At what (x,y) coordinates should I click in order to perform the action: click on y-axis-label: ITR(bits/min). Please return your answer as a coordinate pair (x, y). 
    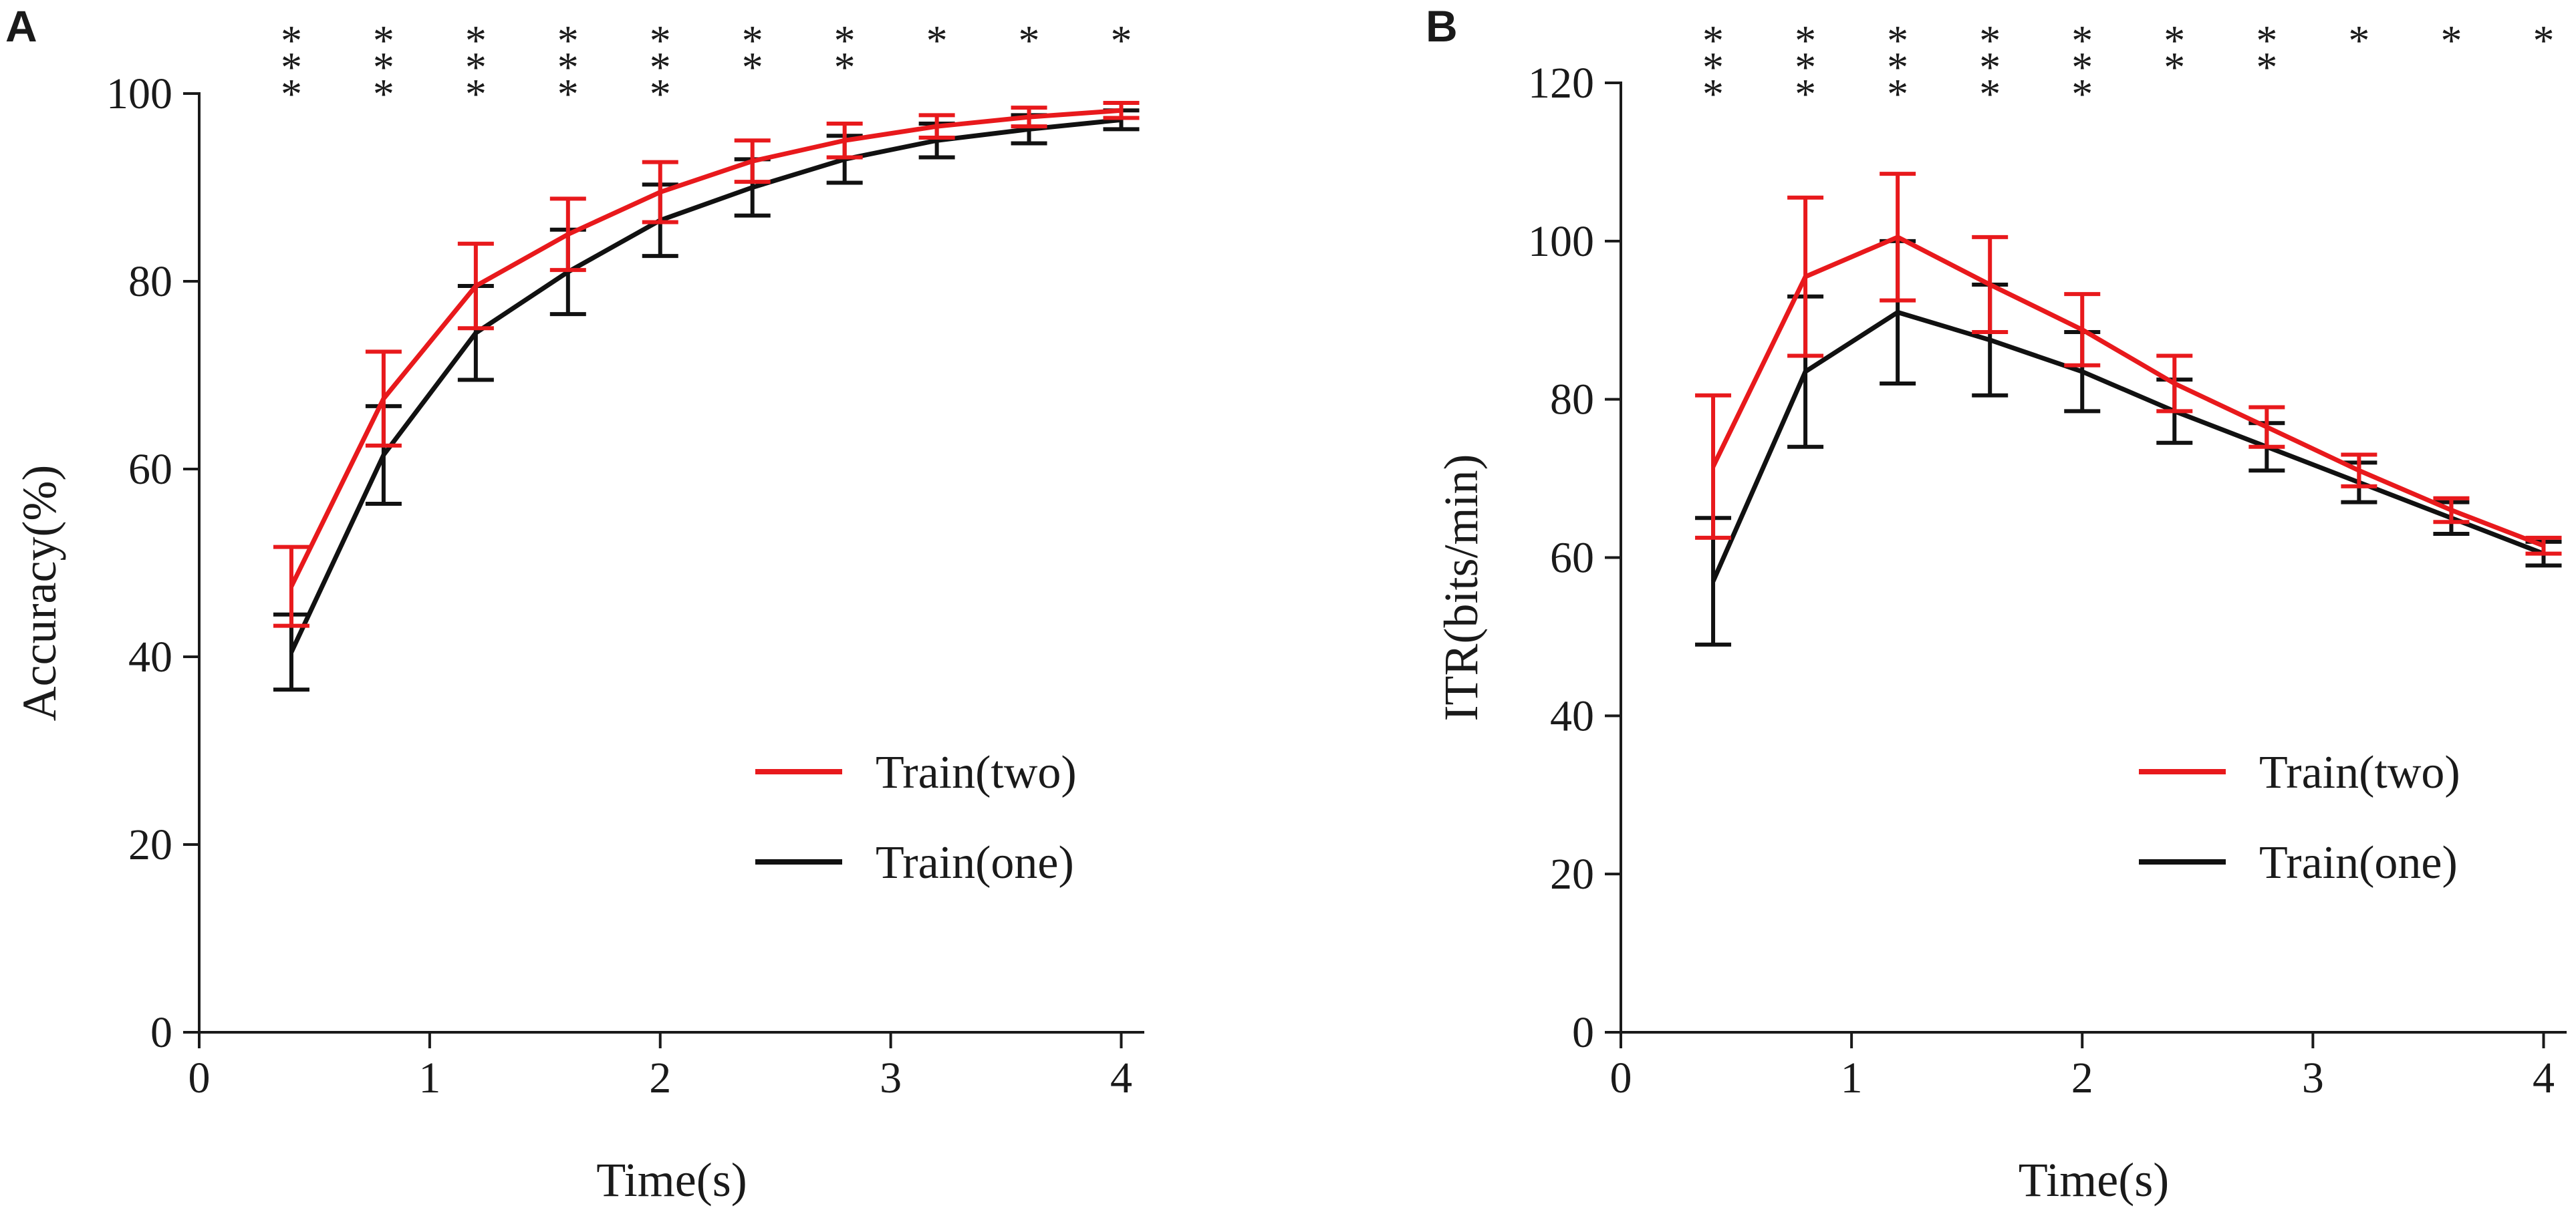
    Looking at the image, I should click on (1461, 588).